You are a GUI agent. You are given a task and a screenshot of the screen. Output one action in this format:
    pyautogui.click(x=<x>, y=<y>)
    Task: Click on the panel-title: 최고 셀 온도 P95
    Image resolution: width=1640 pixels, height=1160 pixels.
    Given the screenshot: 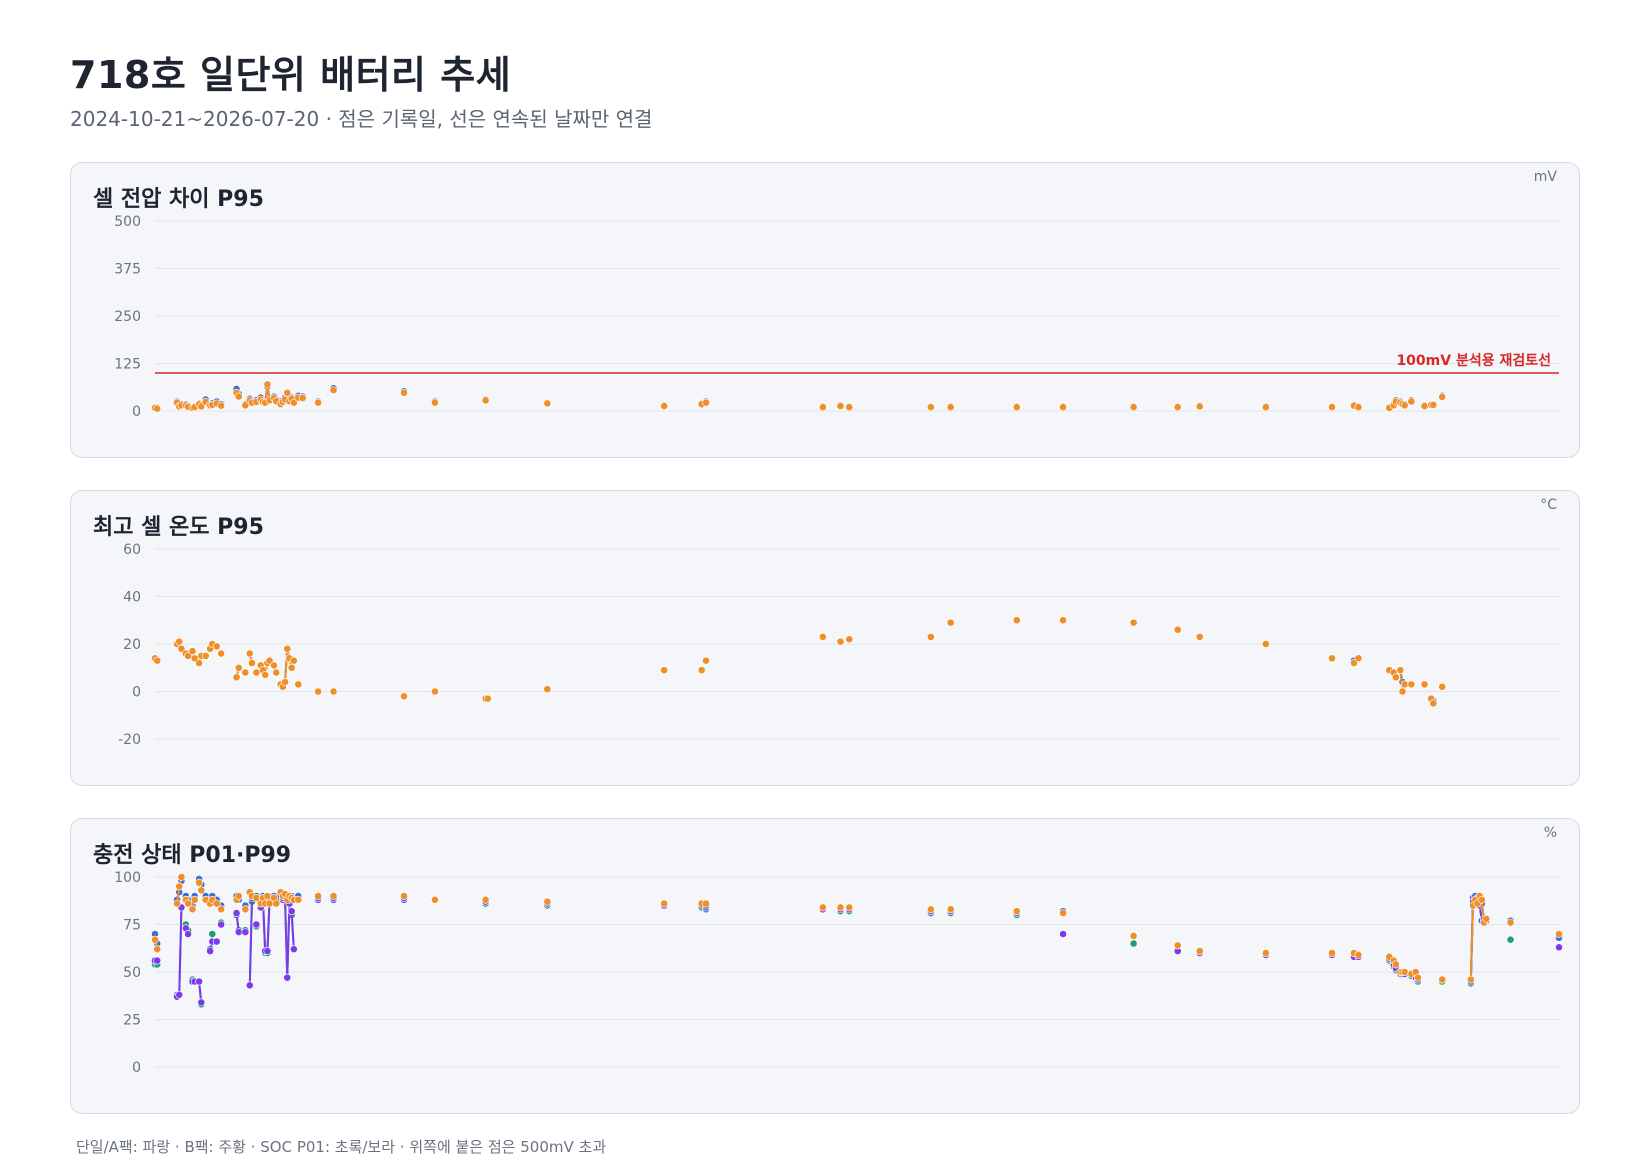 What is the action you would take?
    pyautogui.click(x=178, y=527)
    